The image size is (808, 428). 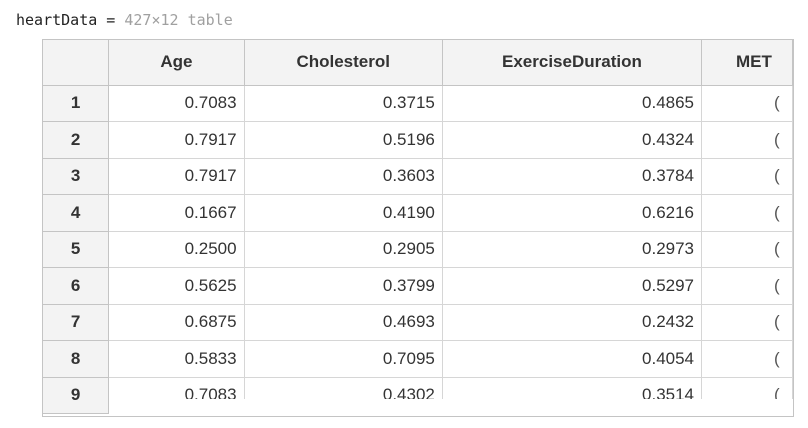 What do you see at coordinates (76, 103) in the screenshot?
I see `row-index: 1` at bounding box center [76, 103].